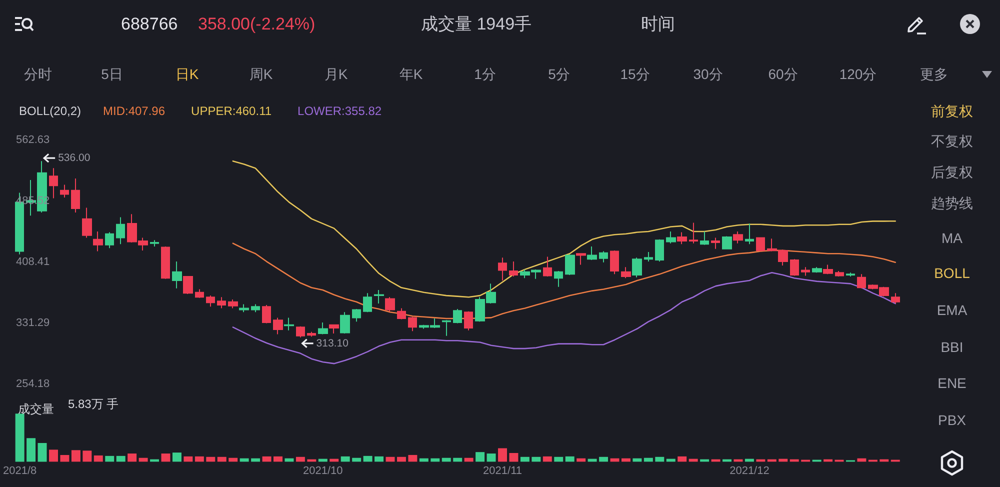 Image resolution: width=1000 pixels, height=487 pixels. Describe the element at coordinates (952, 203) in the screenshot. I see `text: 趋势线` at that location.